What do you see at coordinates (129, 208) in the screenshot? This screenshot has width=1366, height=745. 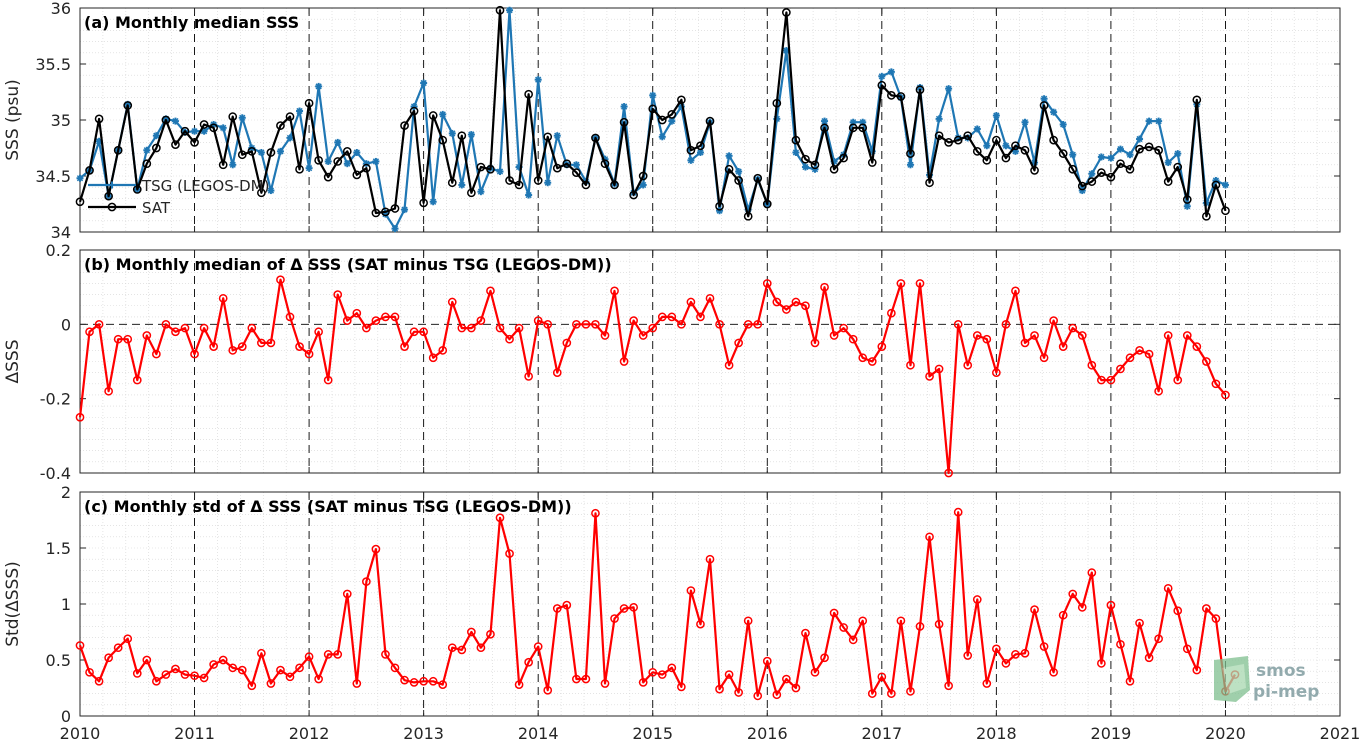 I see `legend-item: SAT` at bounding box center [129, 208].